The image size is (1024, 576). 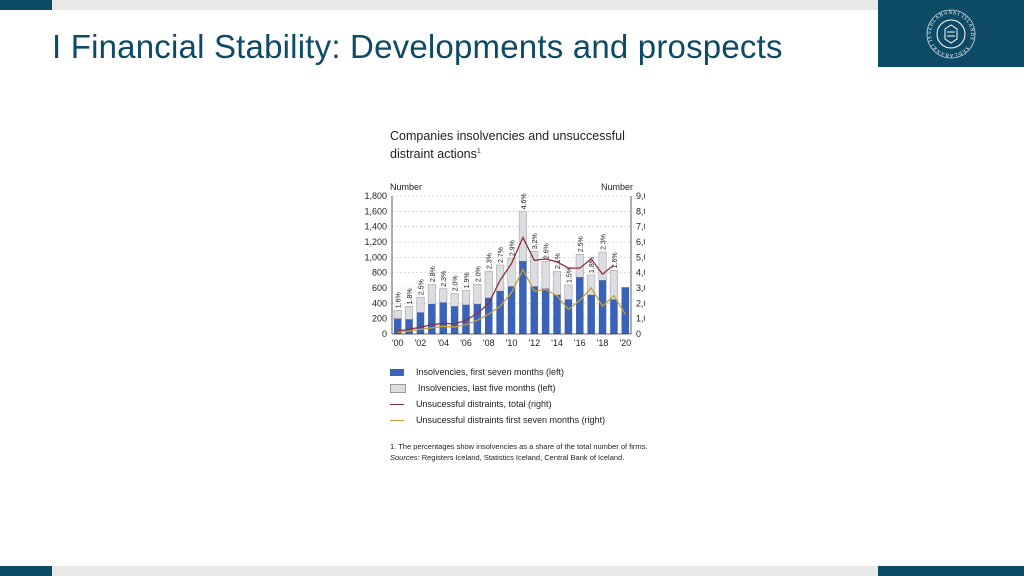 What do you see at coordinates (524, 201) in the screenshot?
I see `bar-percentage-label: 4.6%` at bounding box center [524, 201].